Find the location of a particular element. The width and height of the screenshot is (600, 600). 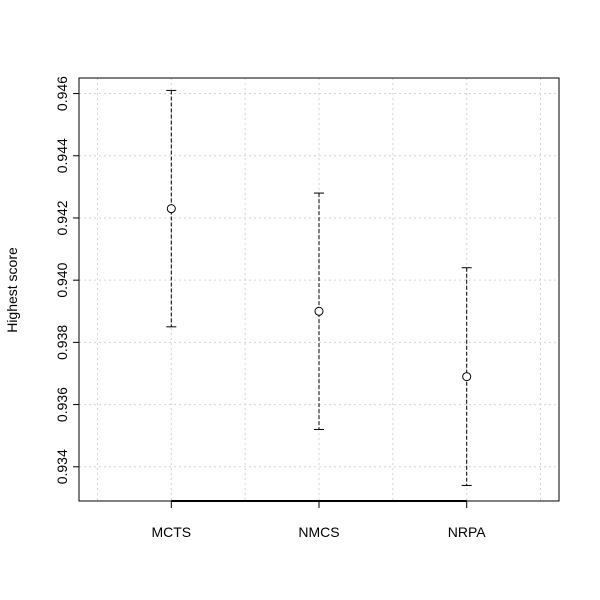

x-tick-label: MCTS is located at coordinates (171, 532).